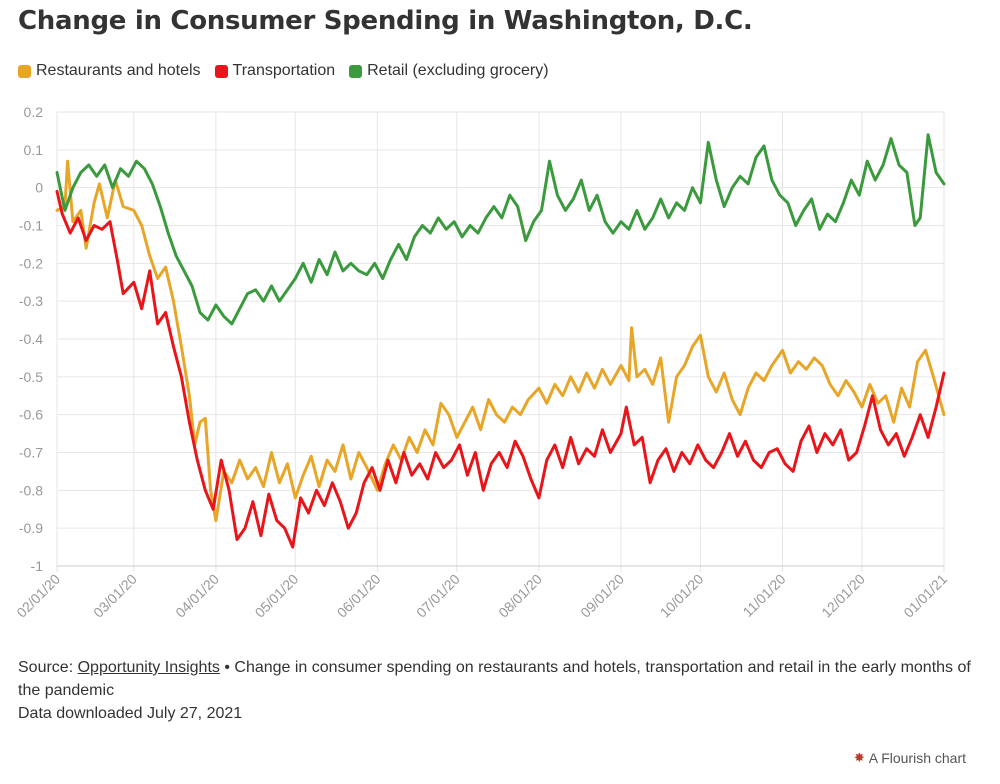 This screenshot has height=784, width=1000. Describe the element at coordinates (118, 70) in the screenshot. I see `legend-label-restaurants: Restaurants and hotels` at that location.